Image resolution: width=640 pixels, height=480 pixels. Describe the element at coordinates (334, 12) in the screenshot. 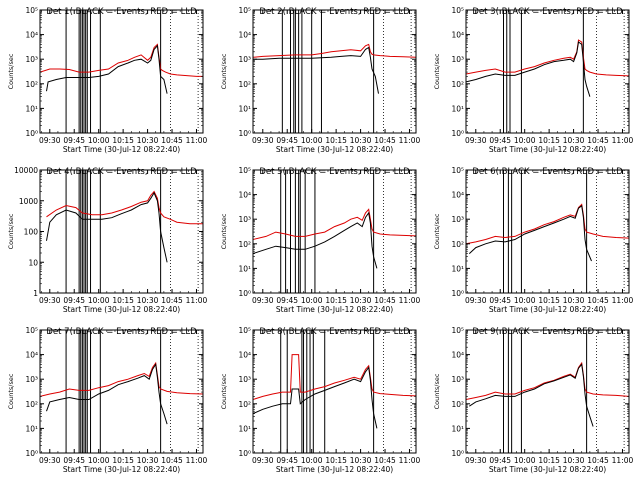

I see `panel-title: Det 2( BLACK = Events, RED = LLD` at that location.